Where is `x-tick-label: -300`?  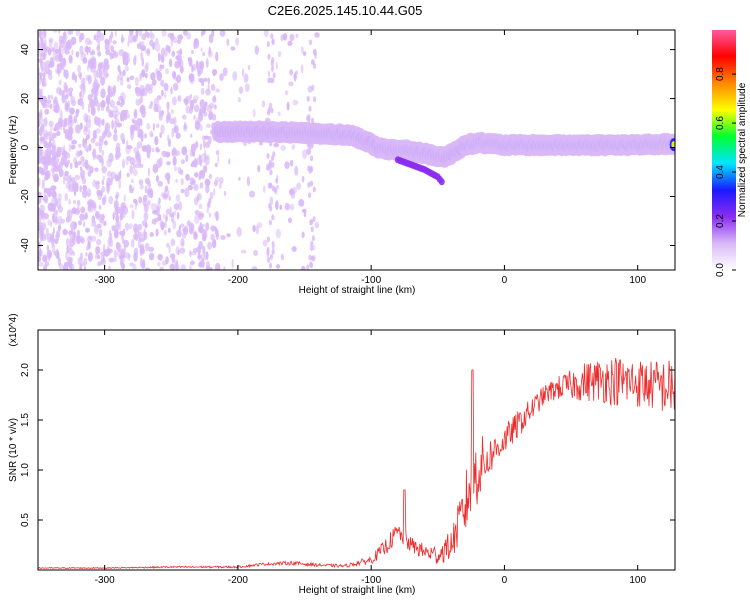
x-tick-label: -300 is located at coordinates (105, 580).